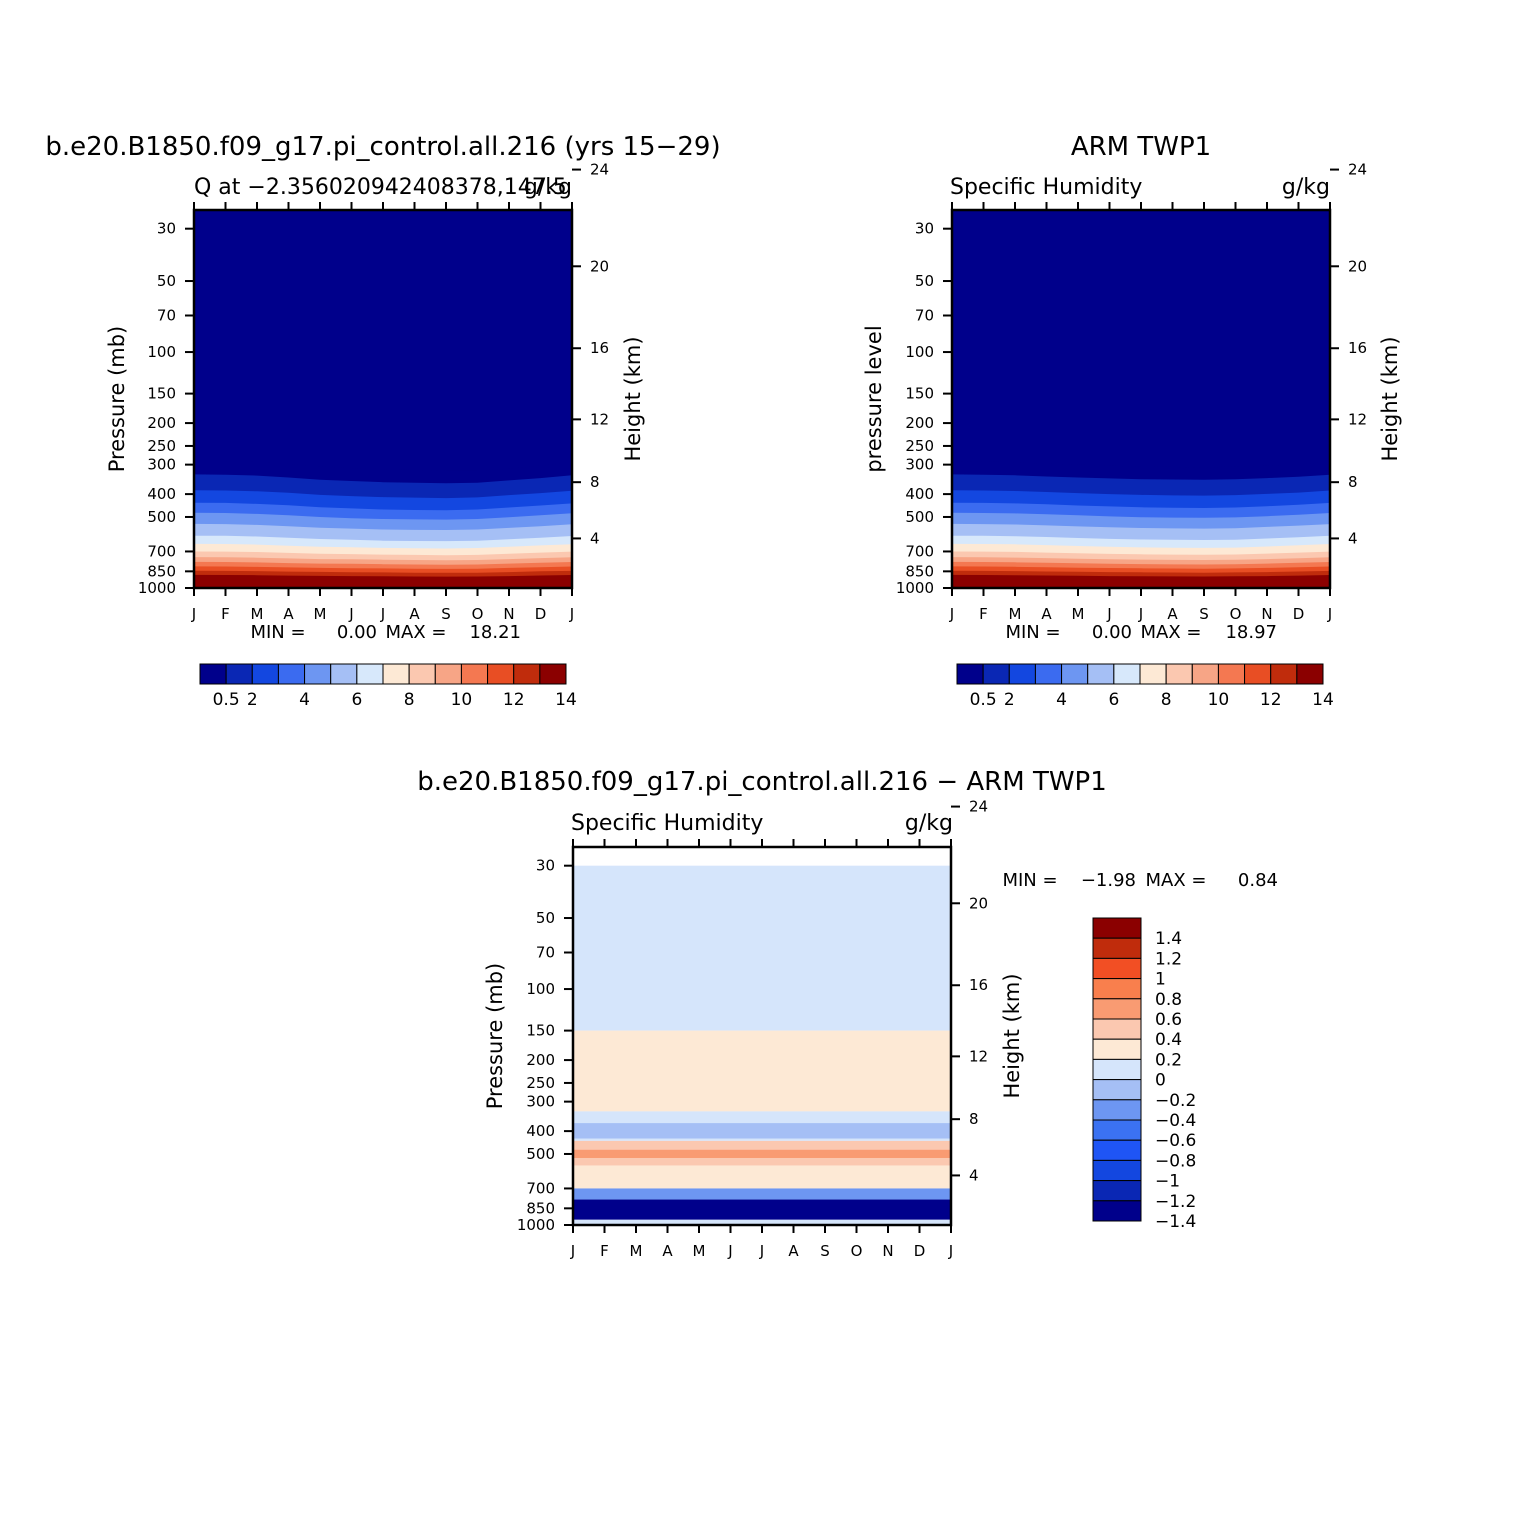 This screenshot has width=1524, height=1524. I want to click on y-tick-label: 250, so click(540, 1083).